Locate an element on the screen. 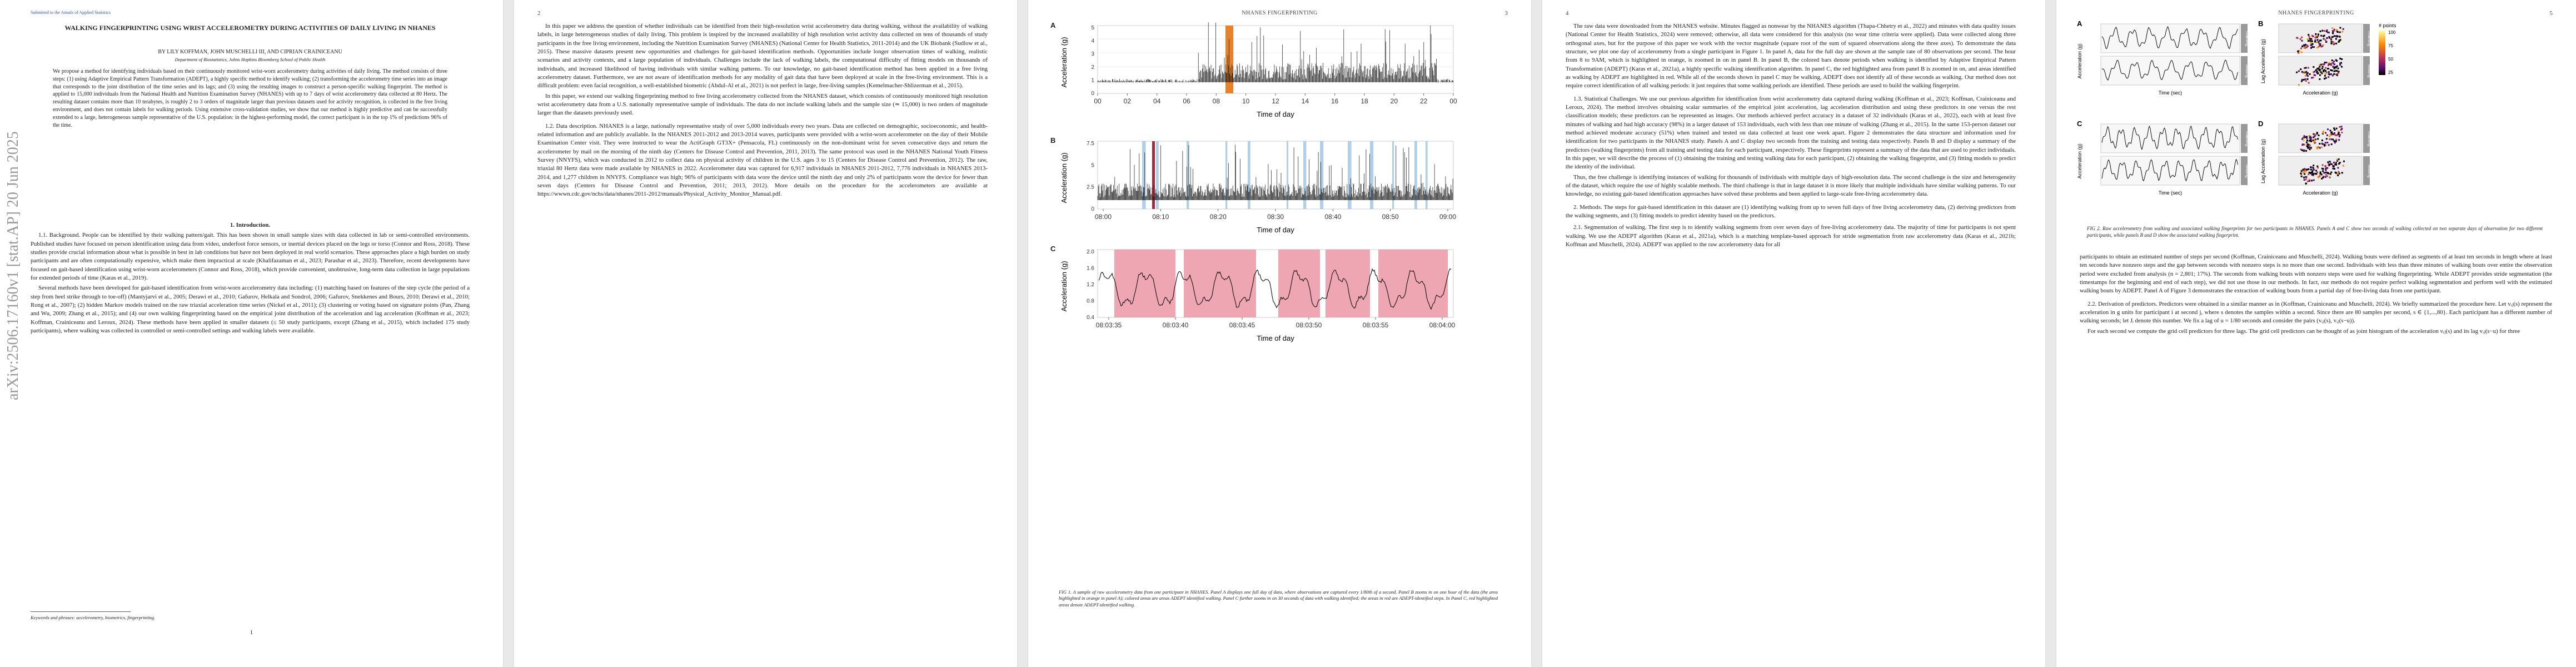 The width and height of the screenshot is (2576, 667). x-tick-label: 06 is located at coordinates (1186, 101).